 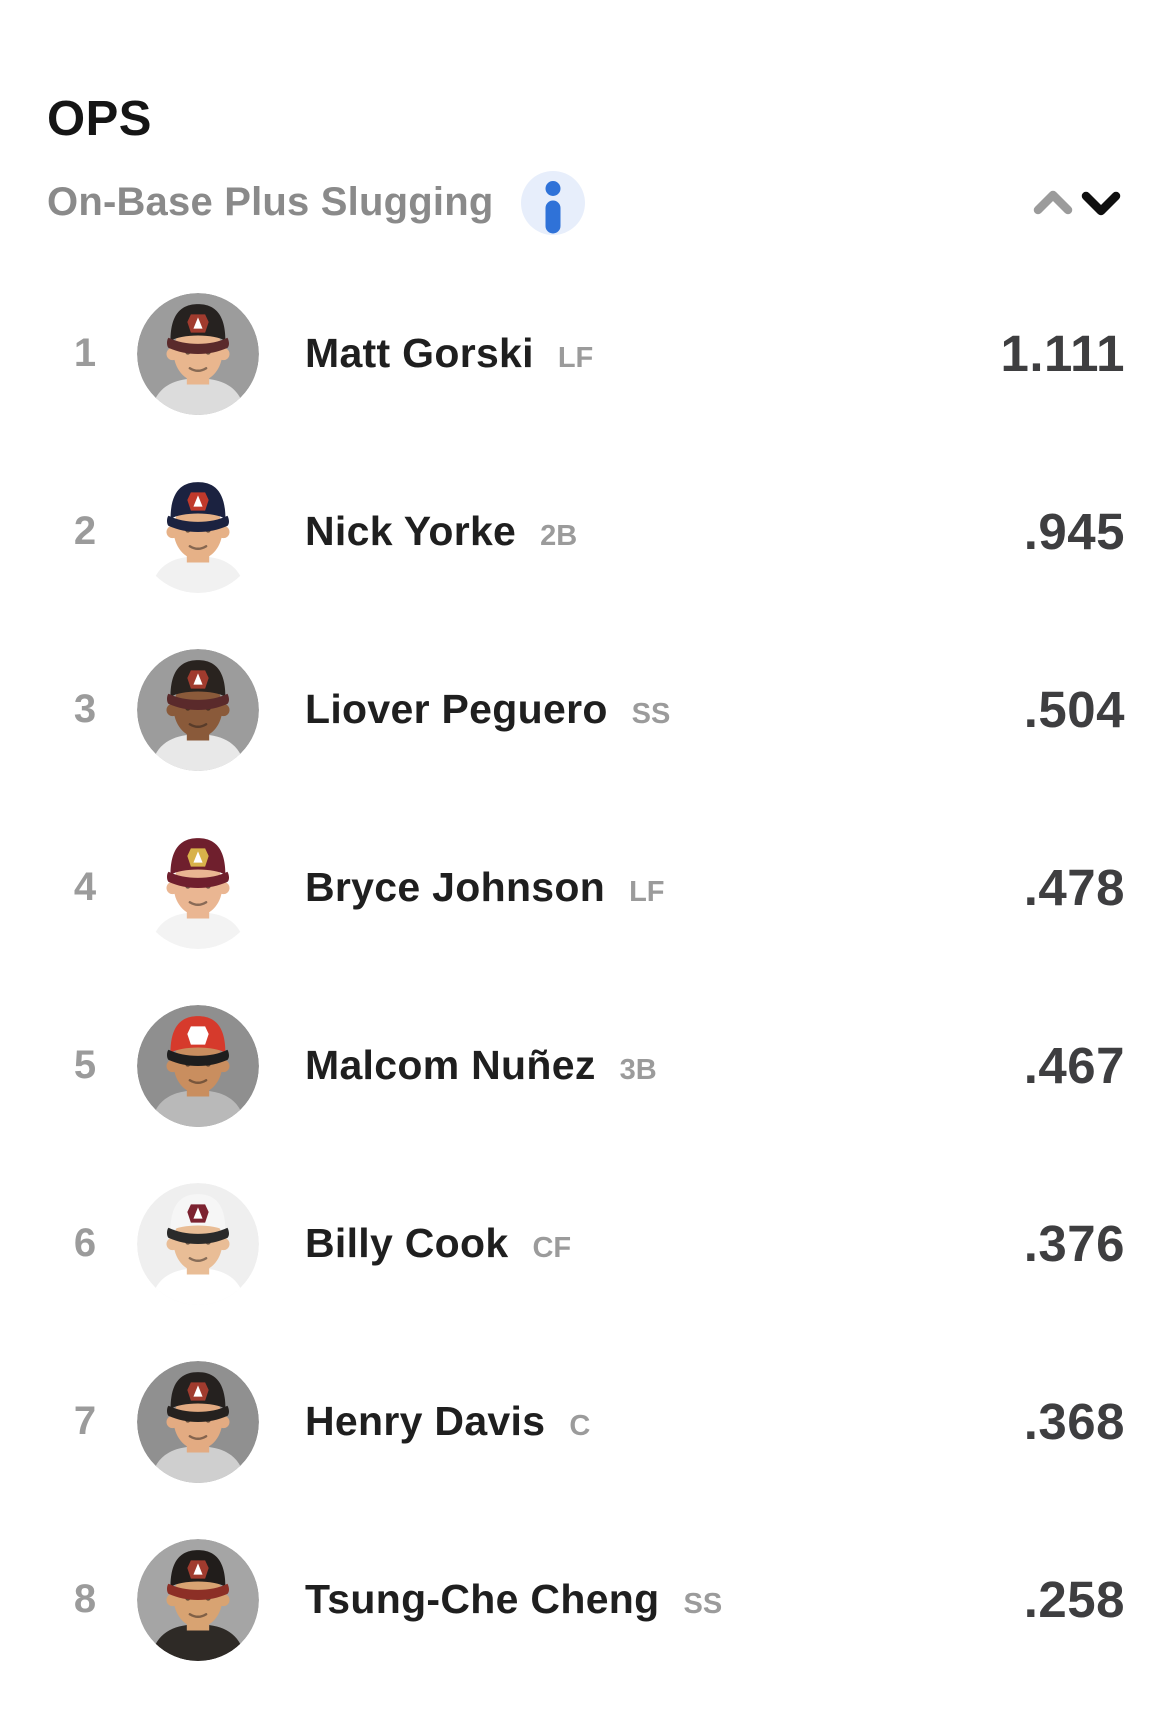 I want to click on player-rank: 7, so click(x=85, y=1421).